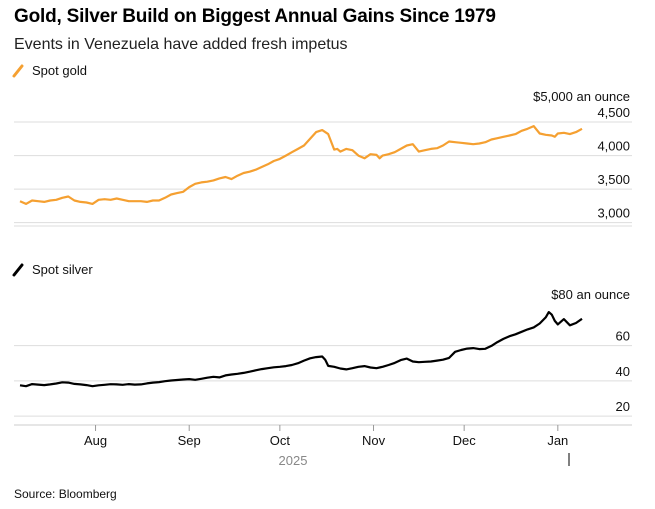 This screenshot has width=655, height=509. Describe the element at coordinates (613, 112) in the screenshot. I see `gold-y-tick-label: 4,500` at that location.